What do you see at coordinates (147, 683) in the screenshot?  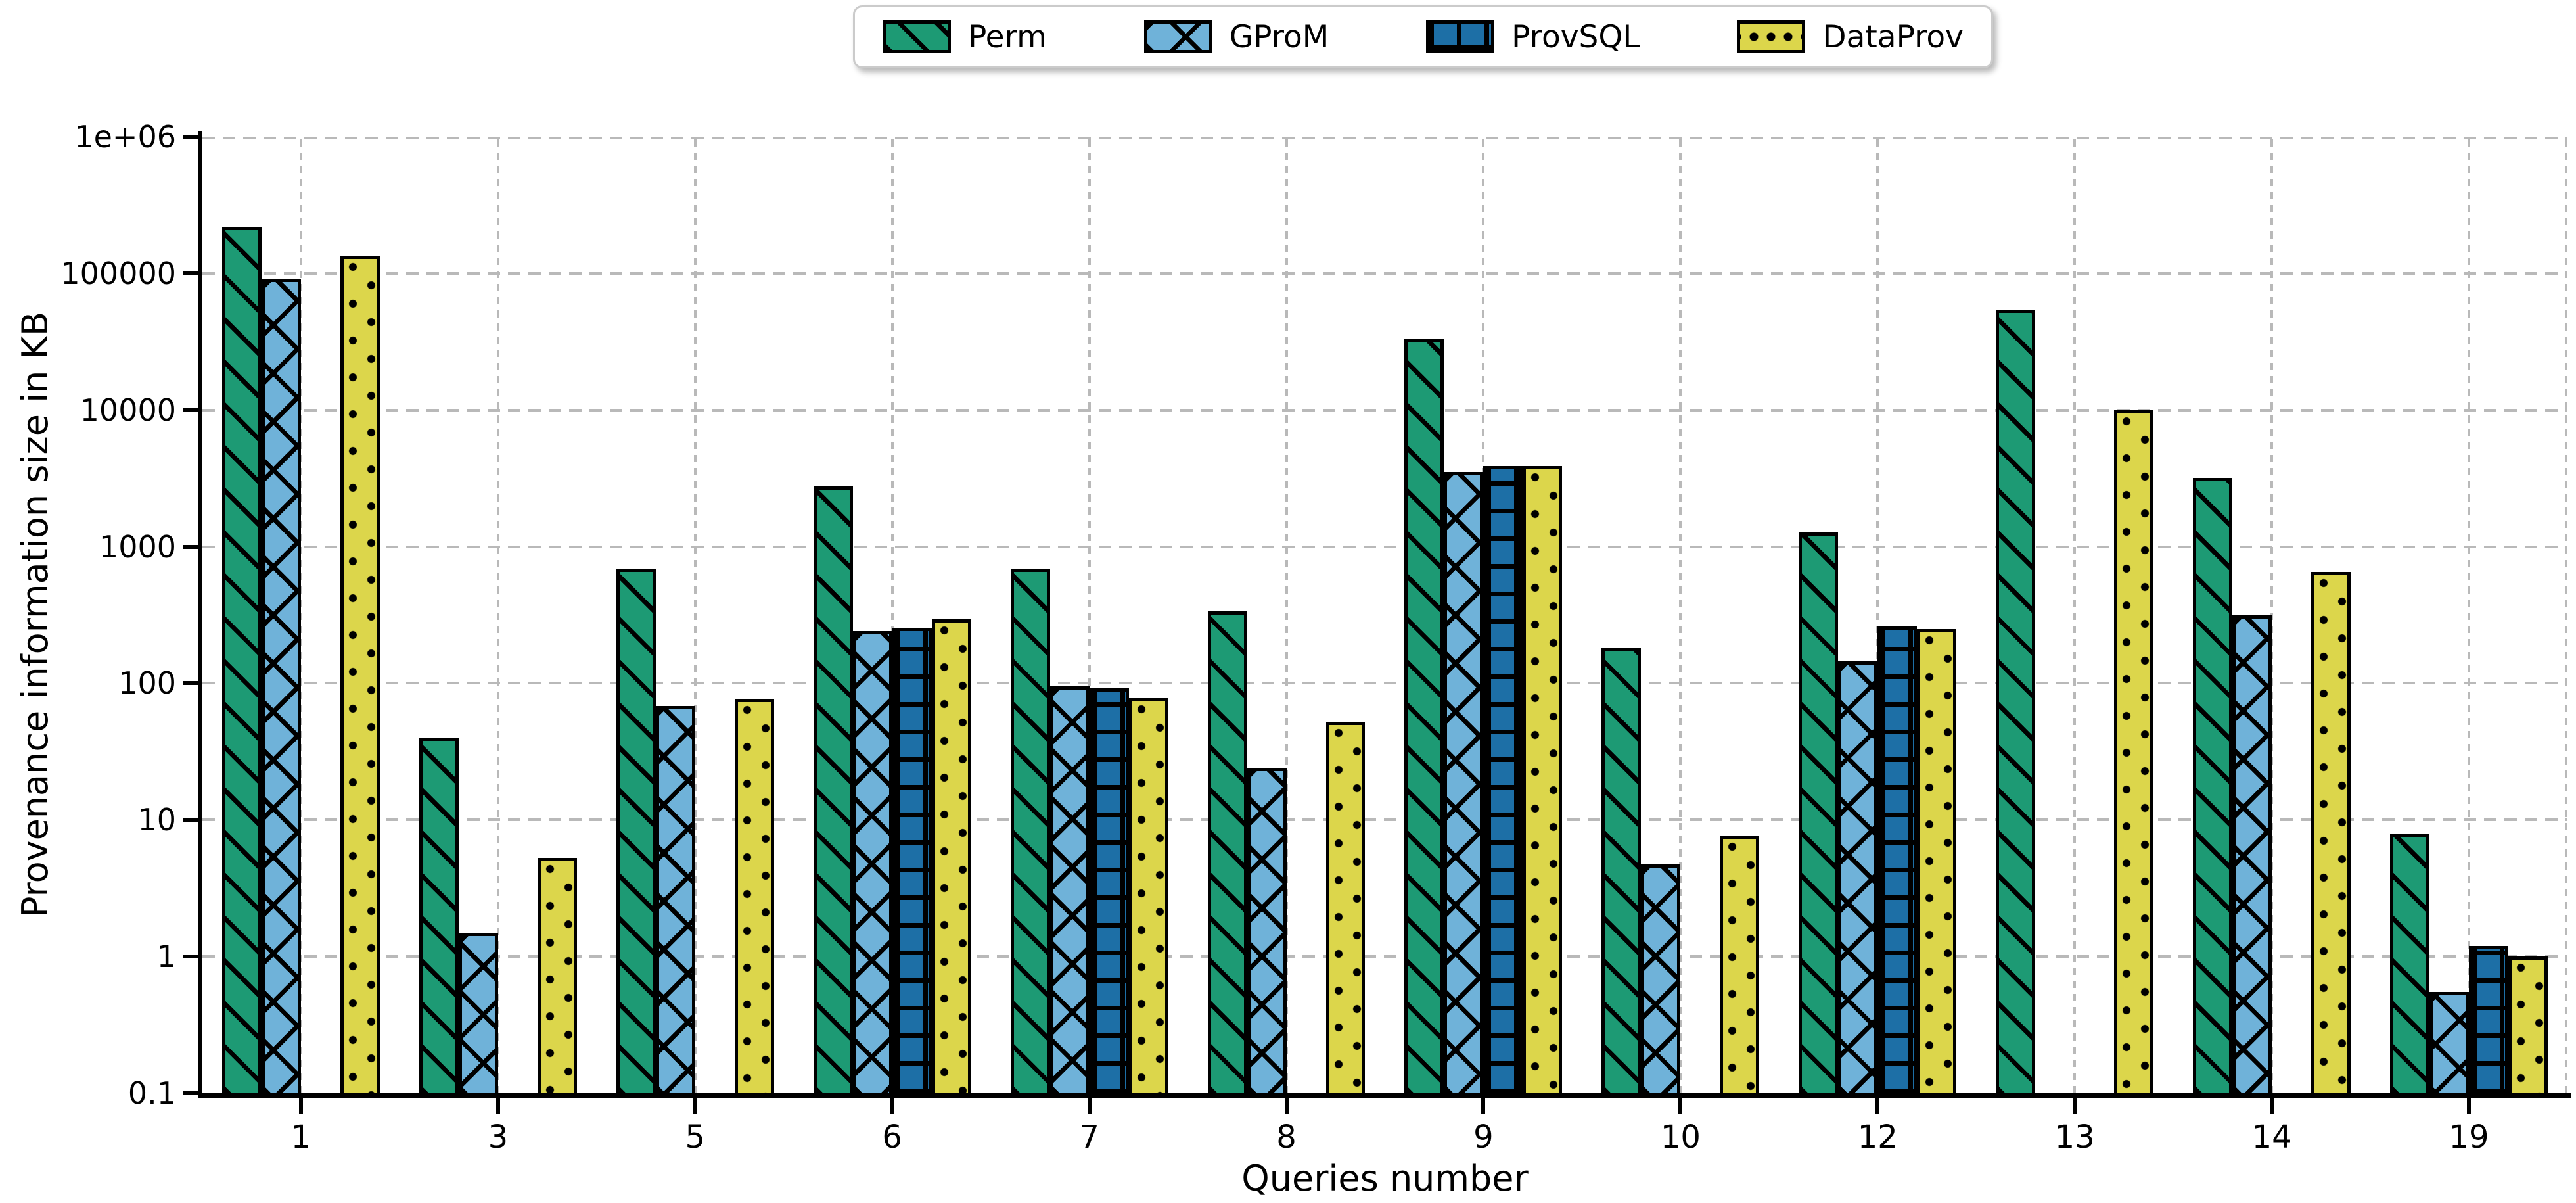 I see `y-tick-label: 100` at bounding box center [147, 683].